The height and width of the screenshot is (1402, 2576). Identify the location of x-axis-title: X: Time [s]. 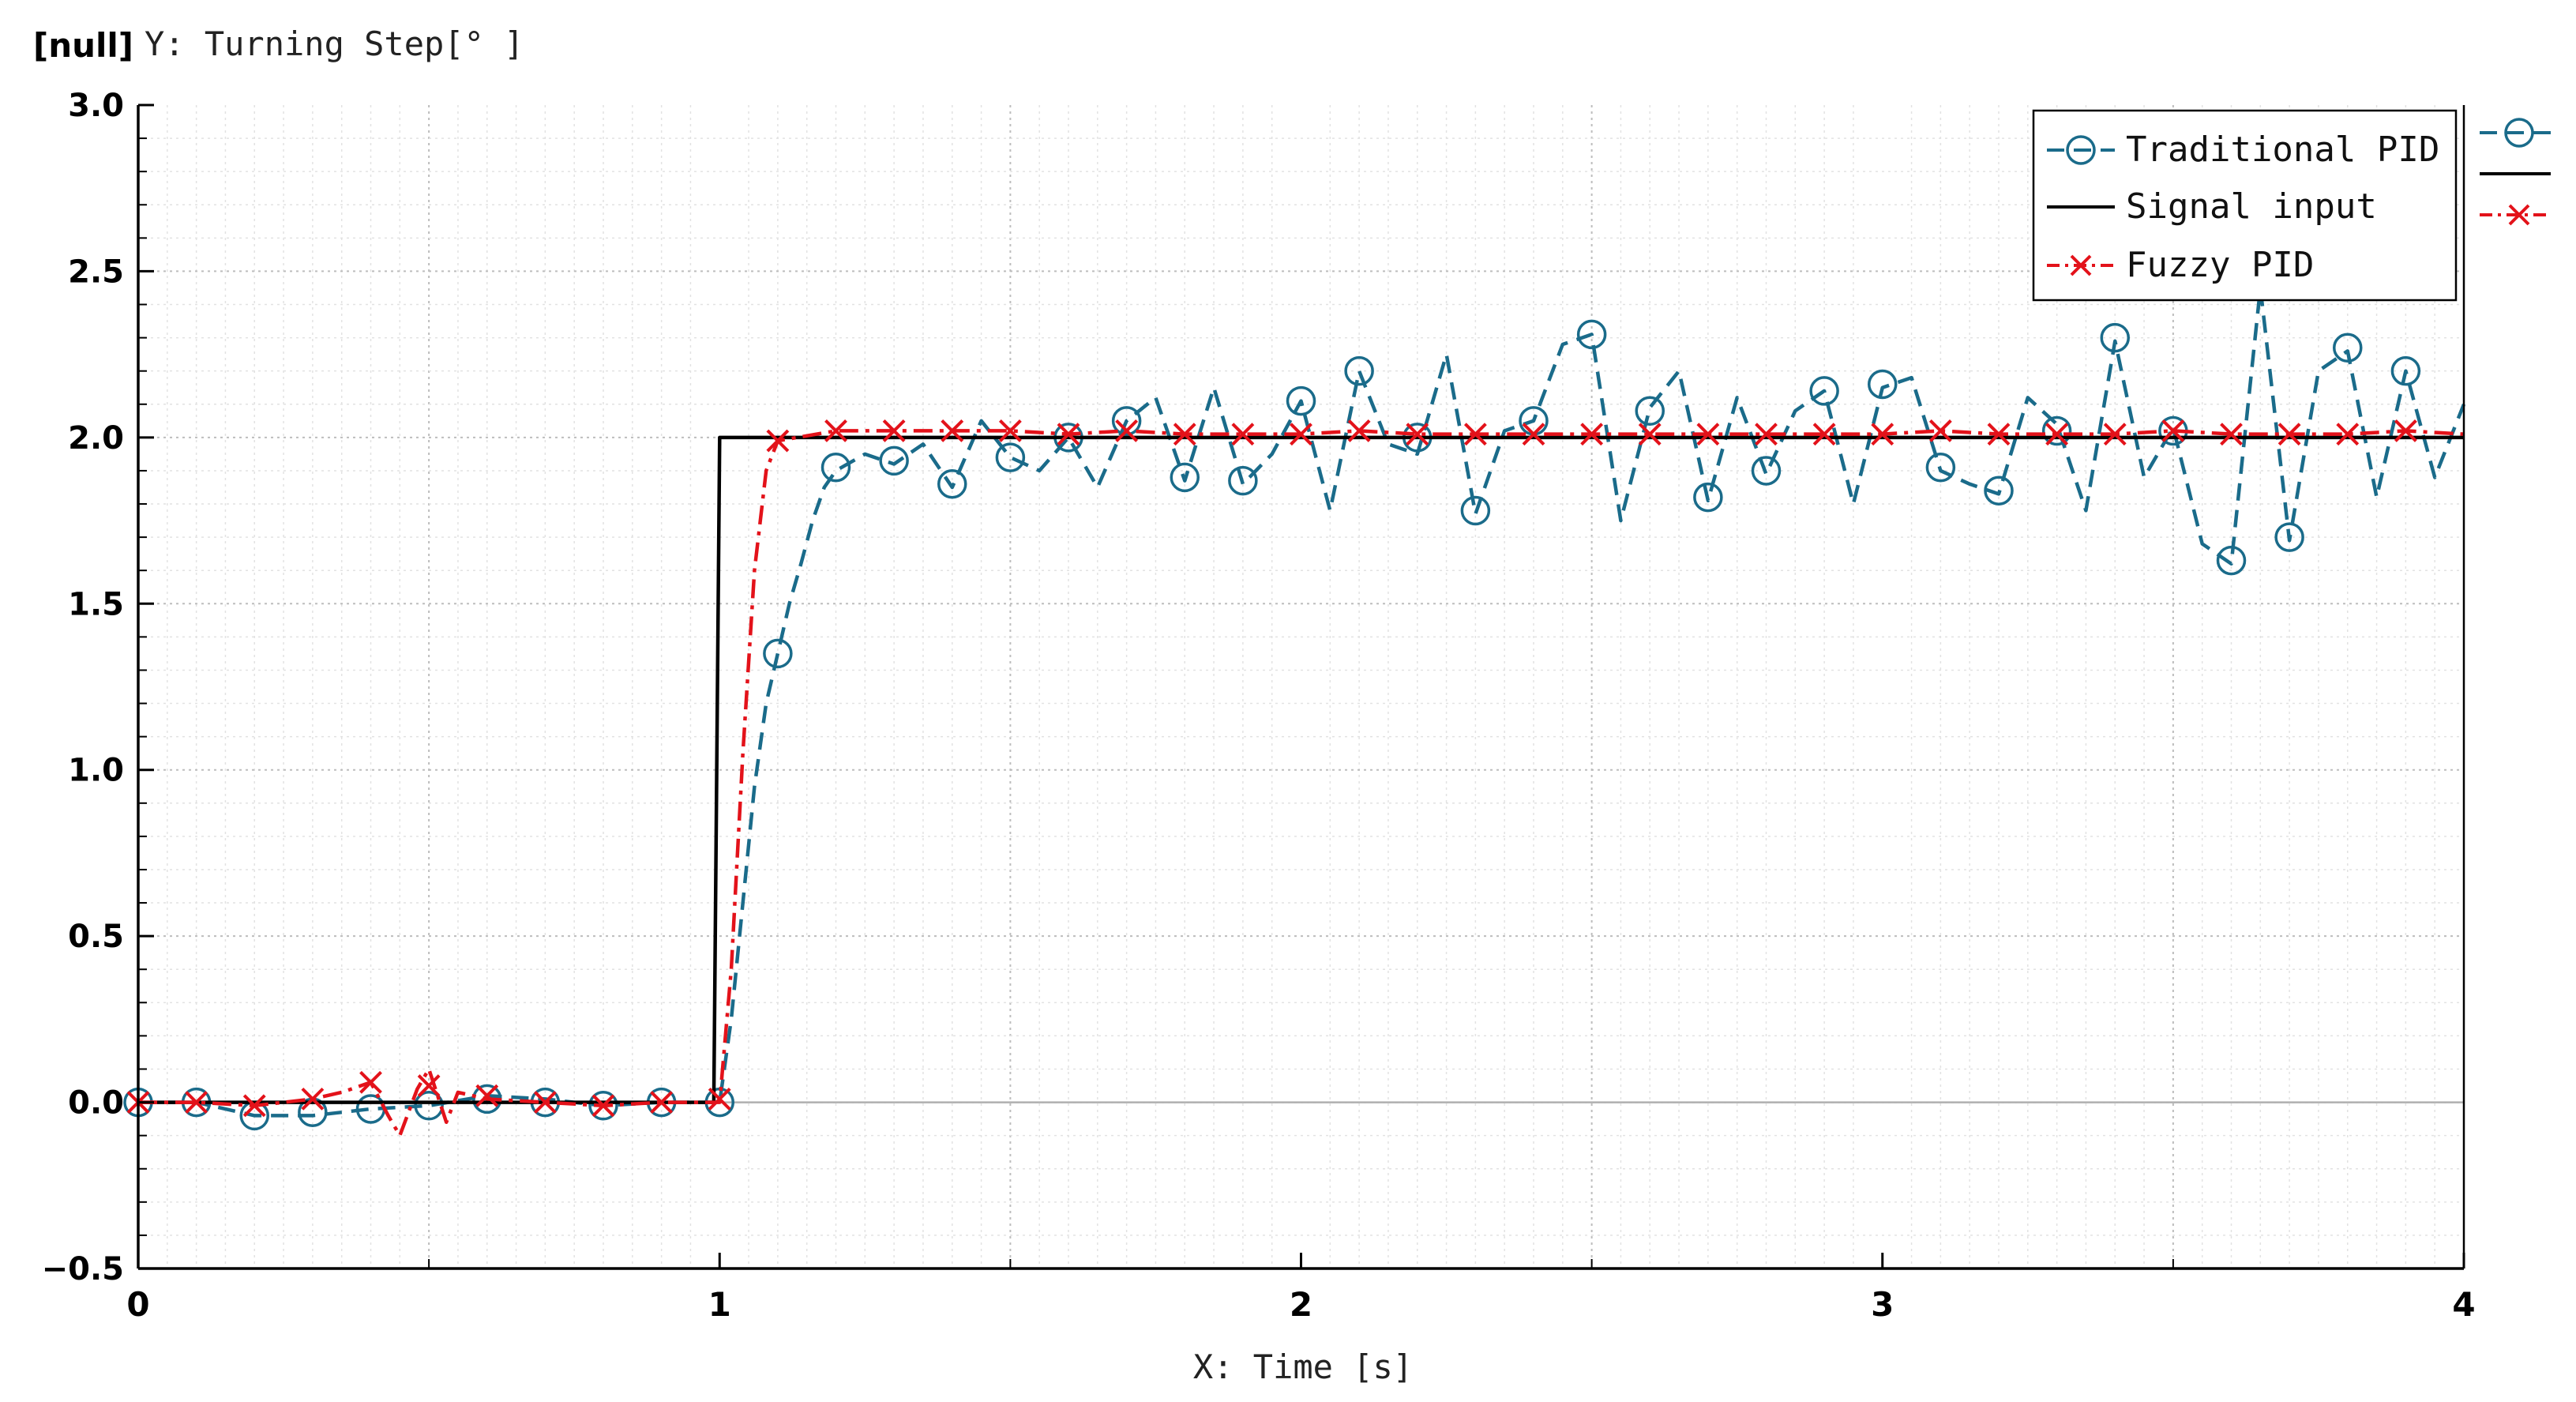
(1303, 1366).